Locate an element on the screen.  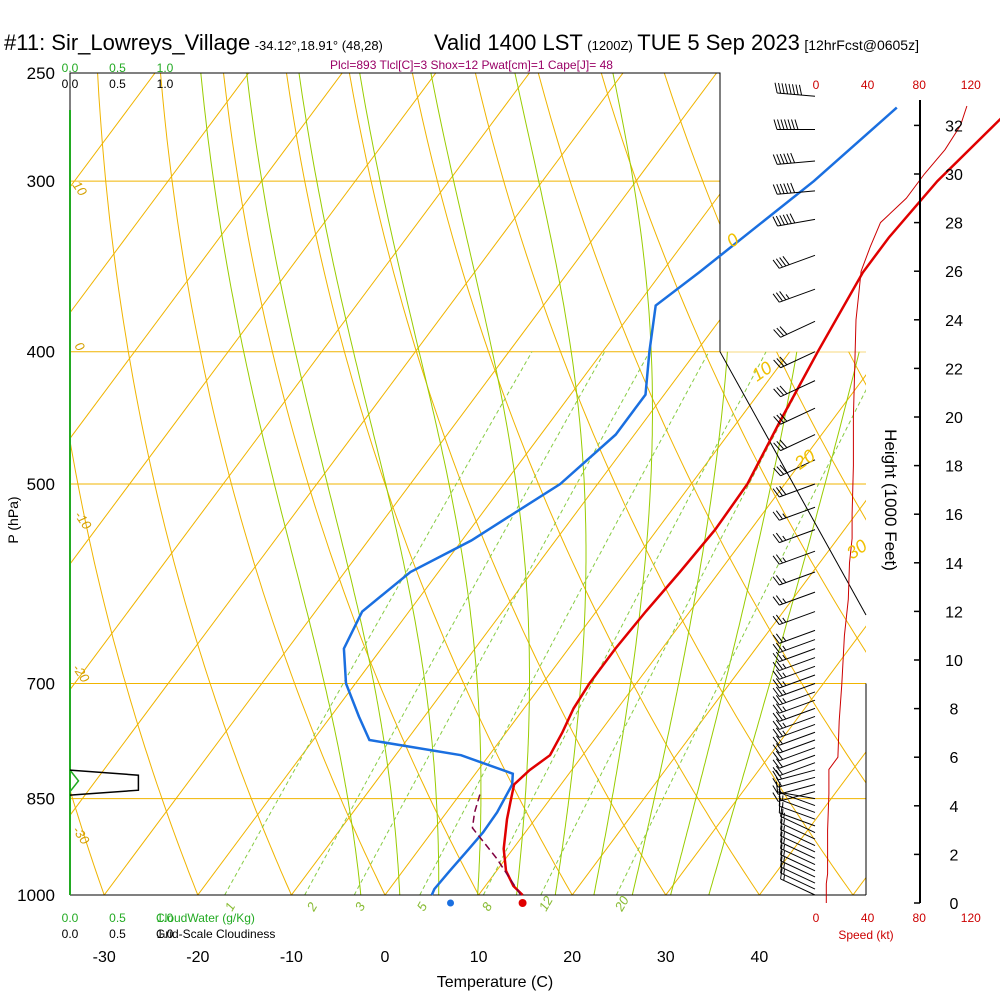
cloudiness-line is located at coordinates (104, 782).